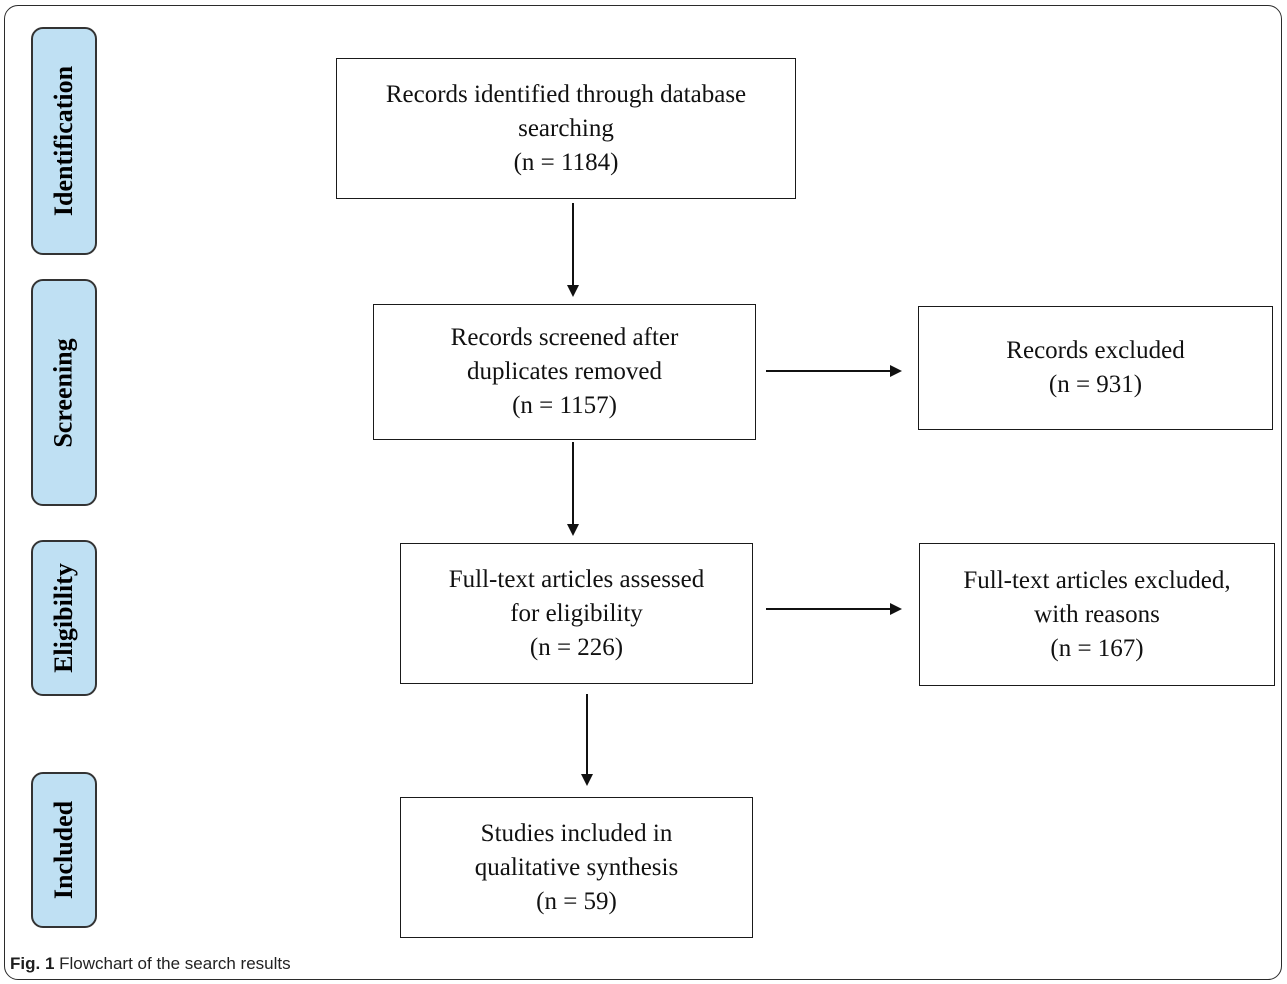  Describe the element at coordinates (64, 141) in the screenshot. I see `stage-identification: Identification` at that location.